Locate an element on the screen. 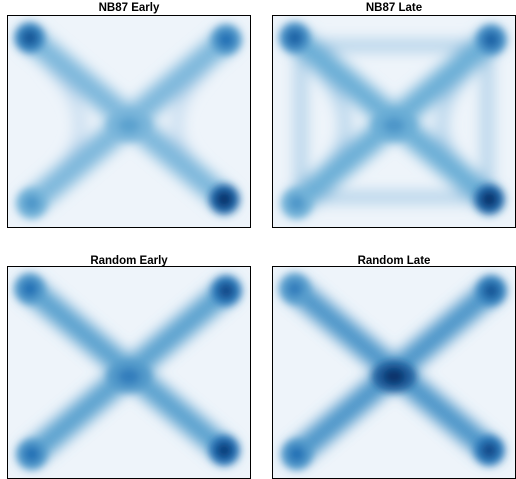 This screenshot has height=479, width=516. heatmap-frame-band is located at coordinates (394, 121).